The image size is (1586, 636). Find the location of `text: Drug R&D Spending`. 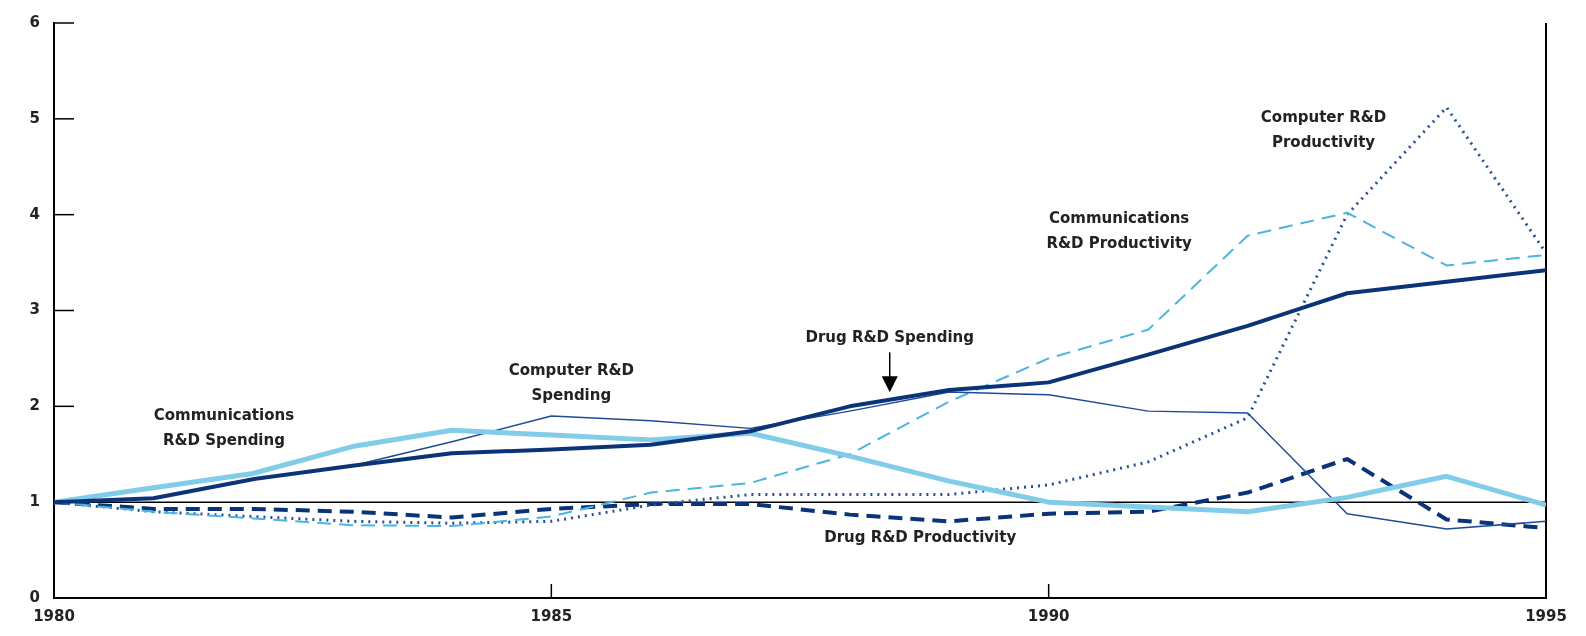

text: Drug R&D Spending is located at coordinates (889, 337).